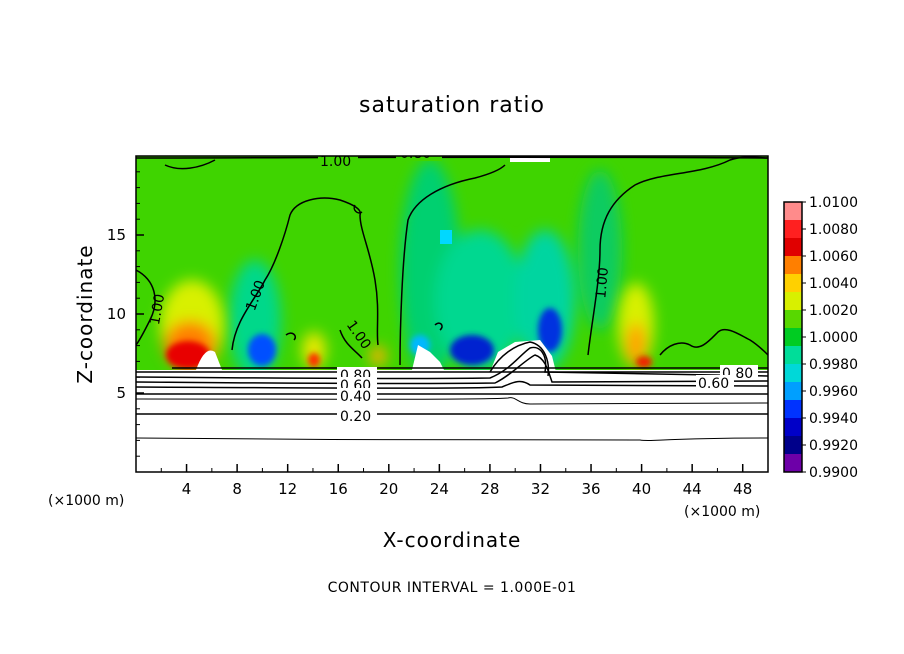 This screenshot has height=654, width=904. I want to click on x-tick-label: 36, so click(590, 489).